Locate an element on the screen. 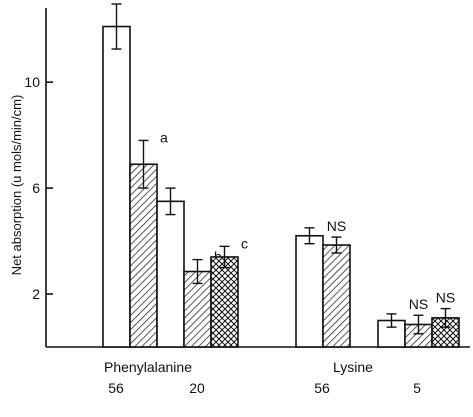  y-axis-label: Net absorption (u mols/min/cm) is located at coordinates (16, 185).